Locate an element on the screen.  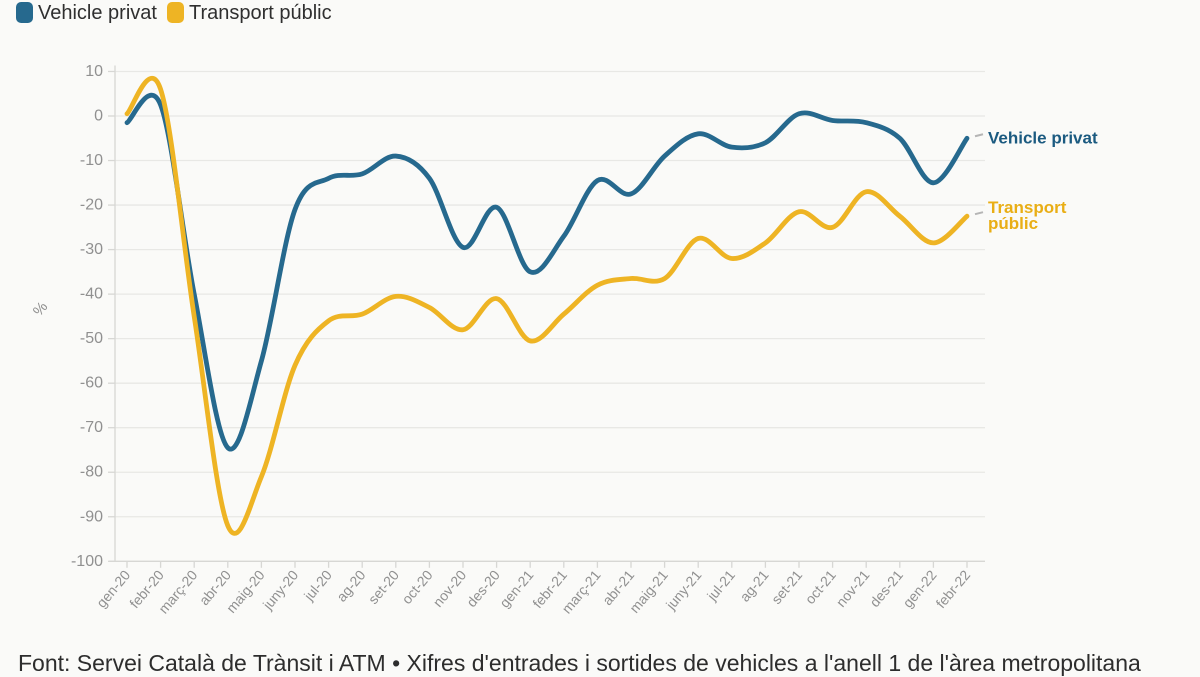
series-end-label: Transport públic is located at coordinates (1027, 215).